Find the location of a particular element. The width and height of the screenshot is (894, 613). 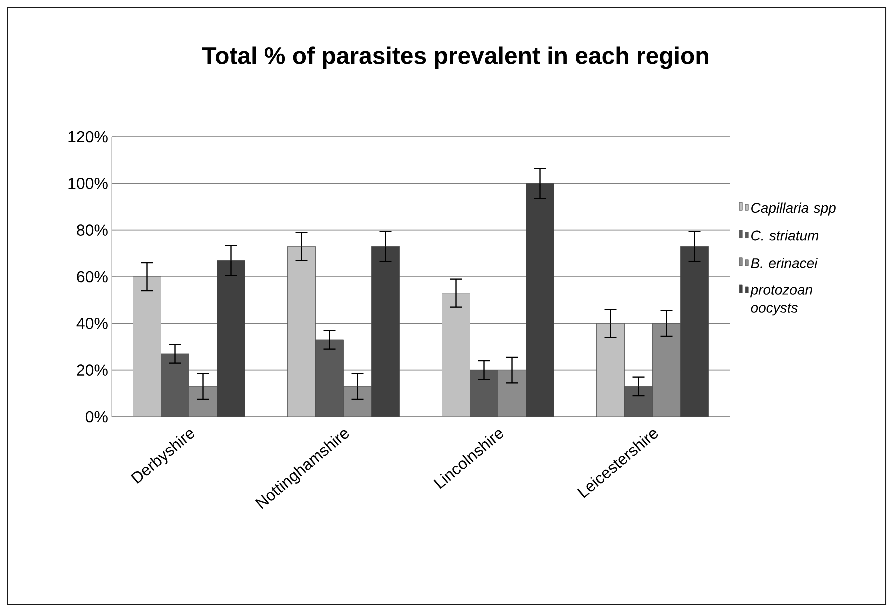

legend-label: B. erinacei is located at coordinates (784, 263).